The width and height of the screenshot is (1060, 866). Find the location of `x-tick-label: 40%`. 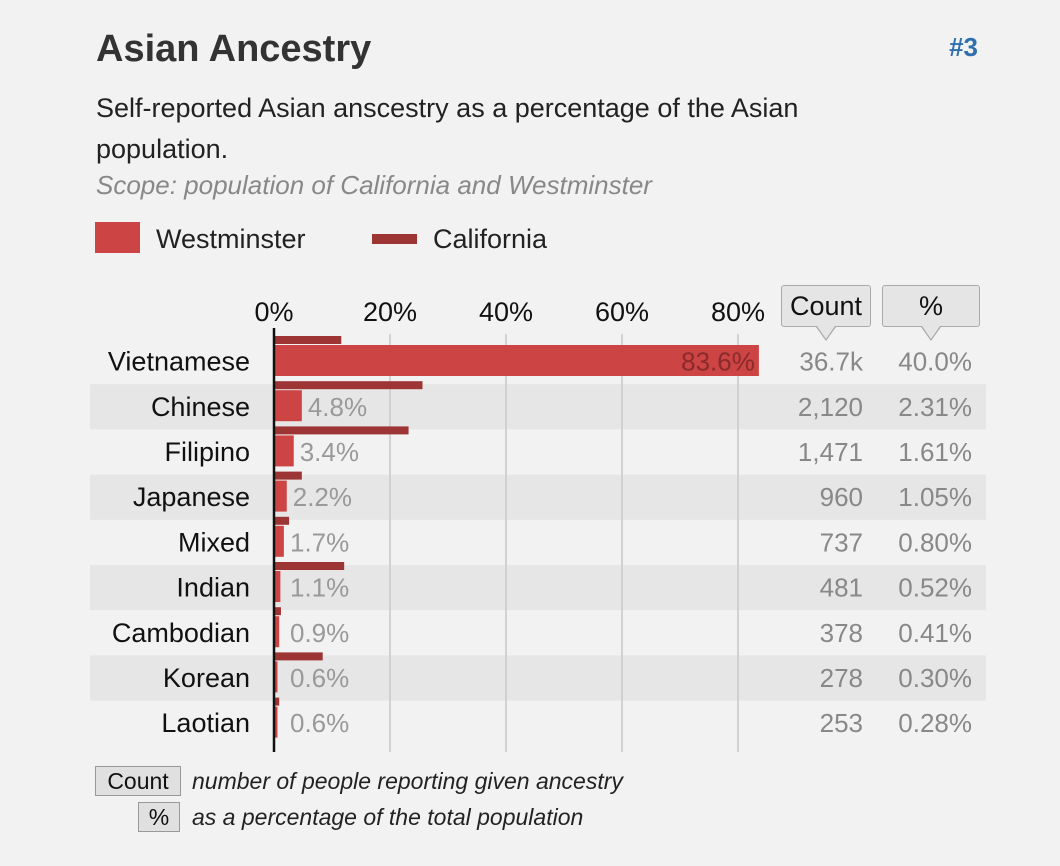

x-tick-label: 40% is located at coordinates (506, 312).